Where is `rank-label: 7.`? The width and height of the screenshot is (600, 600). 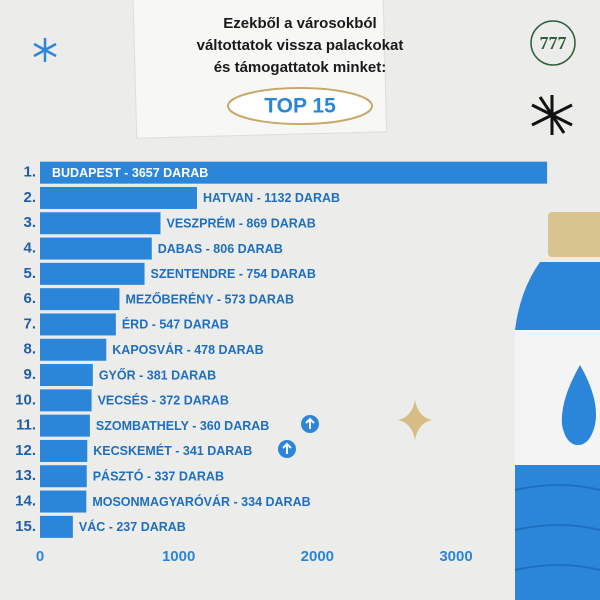 rank-label: 7. is located at coordinates (29, 323).